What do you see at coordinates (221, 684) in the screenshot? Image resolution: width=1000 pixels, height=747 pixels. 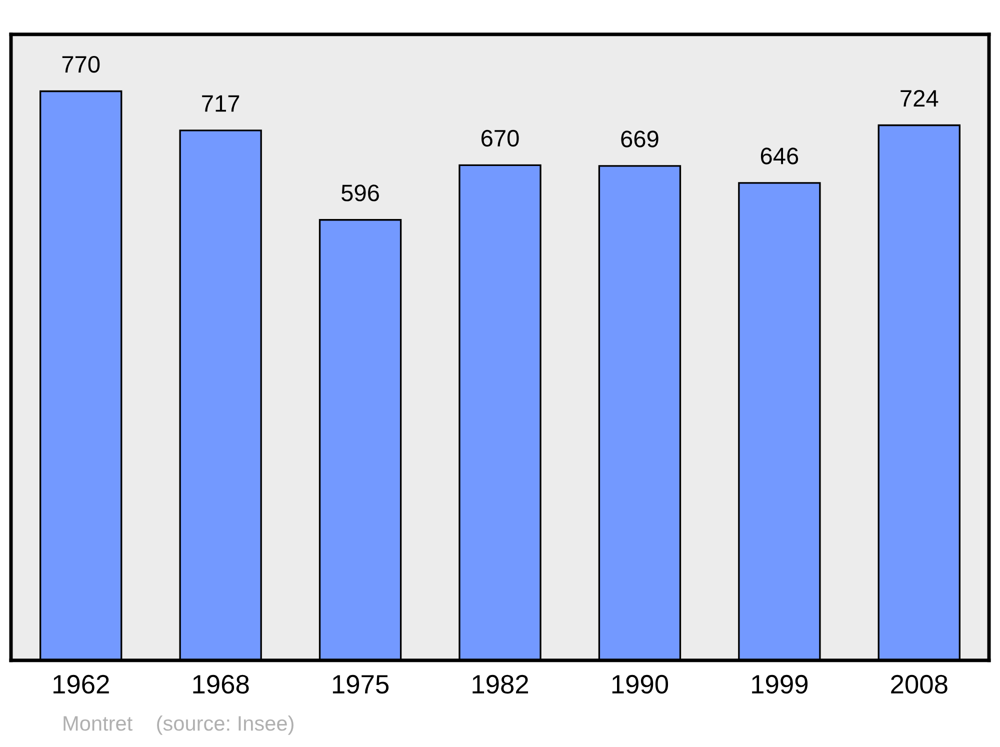 I see `x-tick-label: 1968` at bounding box center [221, 684].